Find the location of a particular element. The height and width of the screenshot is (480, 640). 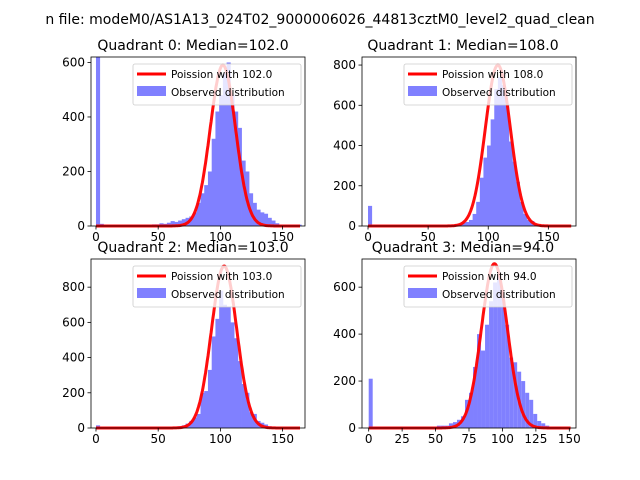

y-tick-label: 400 is located at coordinates (73, 358).